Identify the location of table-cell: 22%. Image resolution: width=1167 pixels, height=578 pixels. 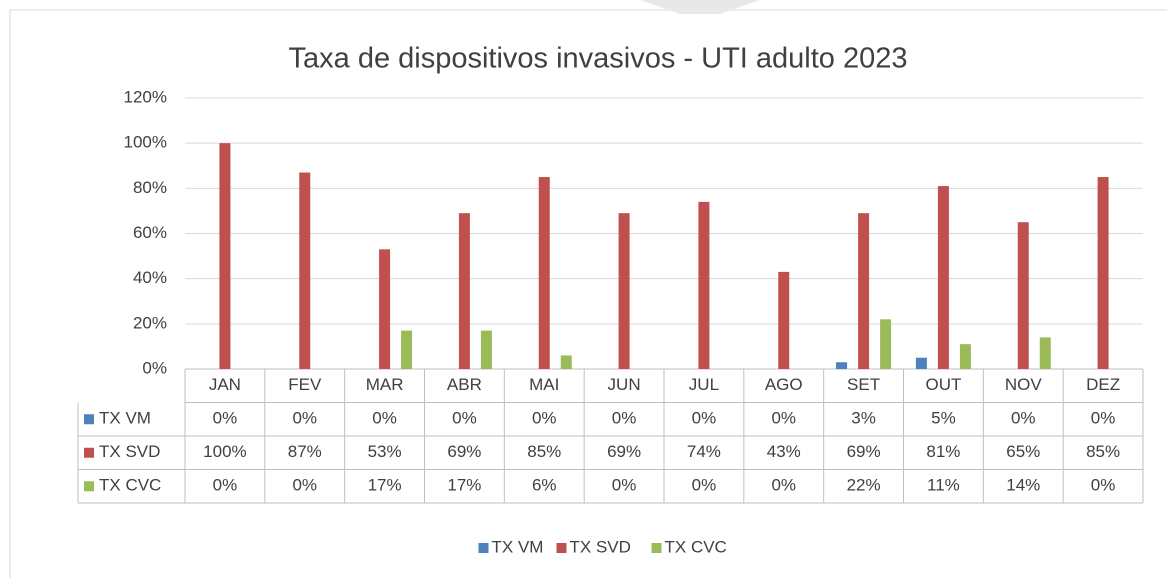
(864, 485).